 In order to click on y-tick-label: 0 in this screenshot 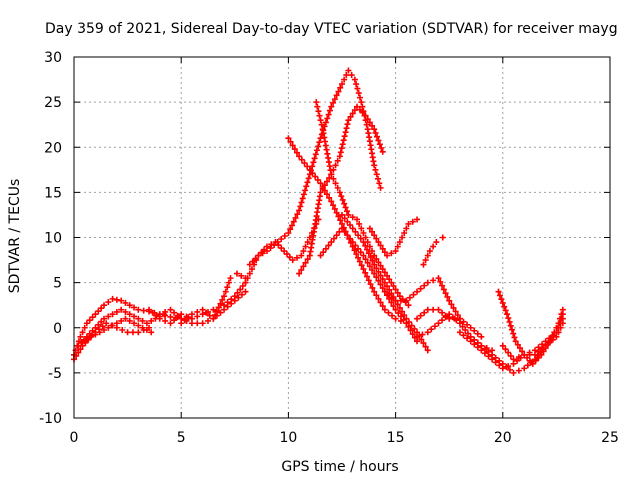, I will do `click(57, 329)`.